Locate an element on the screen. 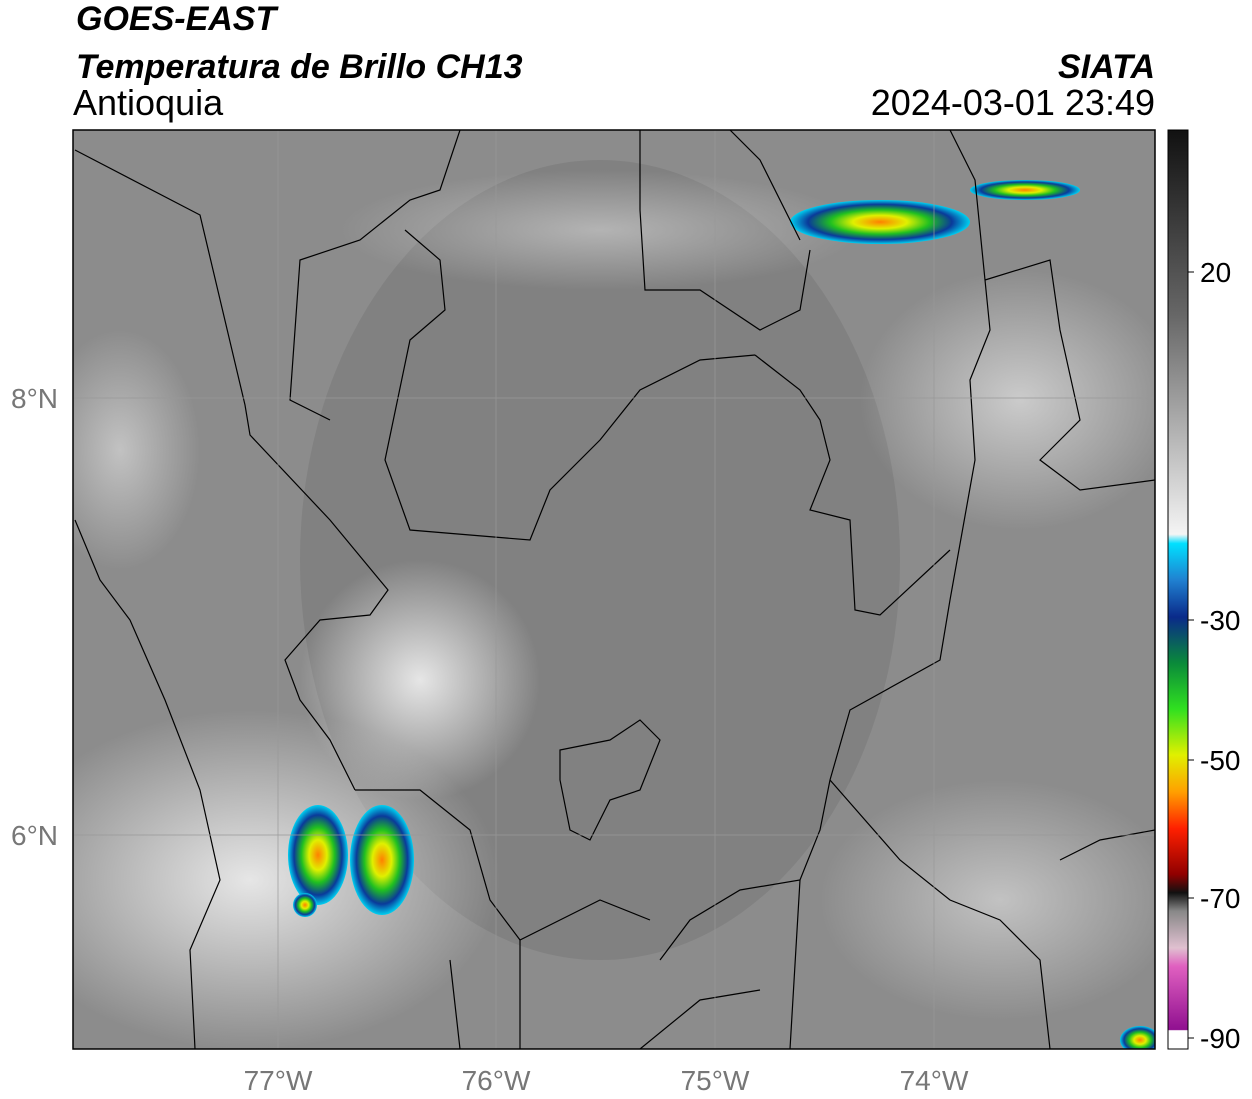 This screenshot has height=1099, width=1252. datetime: 2024-03-01 23:49 is located at coordinates (1013, 102).